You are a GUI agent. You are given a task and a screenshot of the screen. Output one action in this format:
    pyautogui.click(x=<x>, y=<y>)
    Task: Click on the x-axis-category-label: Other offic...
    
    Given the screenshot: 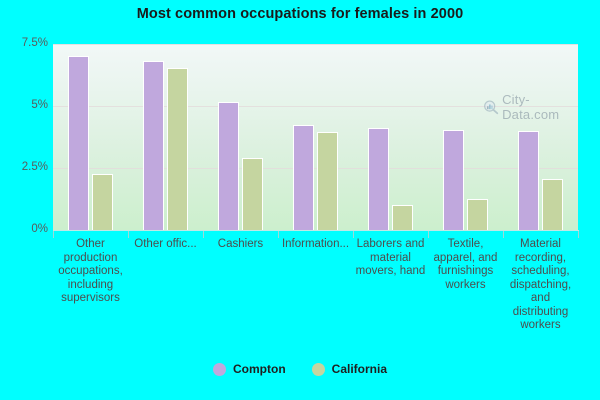 What is the action you would take?
    pyautogui.click(x=165, y=244)
    